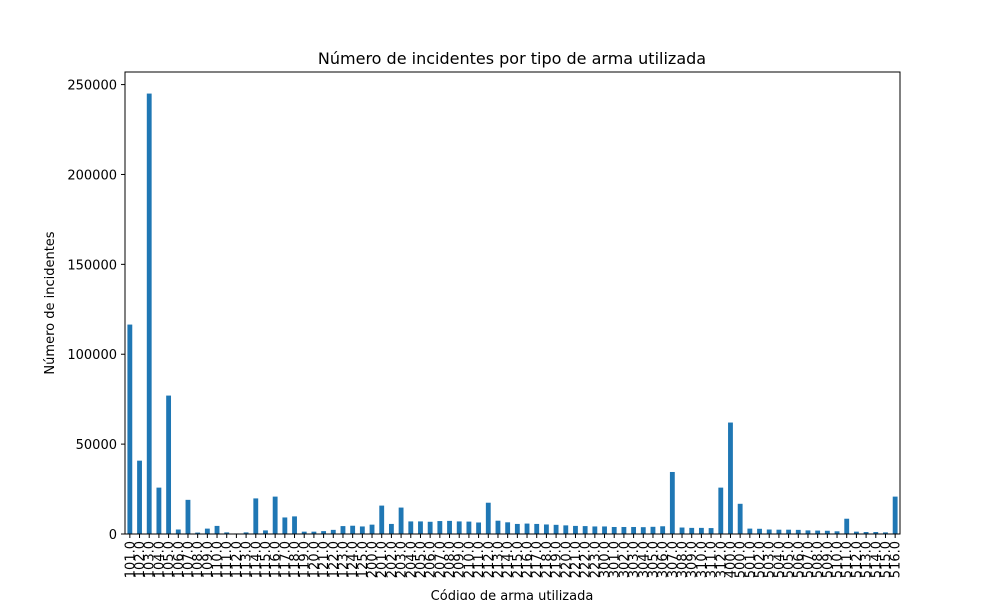 The image size is (1000, 600). Describe the element at coordinates (96, 445) in the screenshot. I see `y-tick-label: 50000` at that location.